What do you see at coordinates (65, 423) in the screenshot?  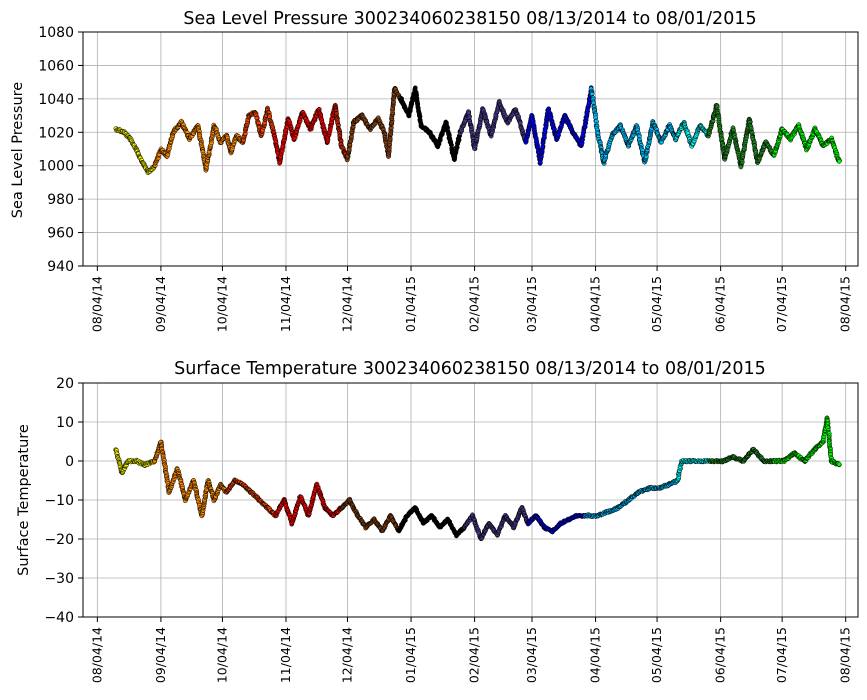 I see `y-tick-label: 10` at bounding box center [65, 423].